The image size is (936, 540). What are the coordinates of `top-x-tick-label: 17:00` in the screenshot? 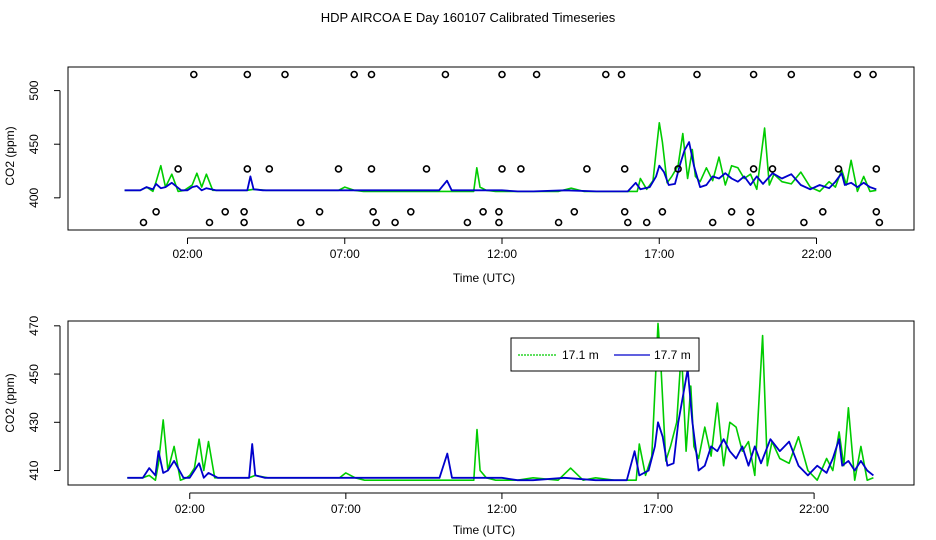 It's located at (659, 254).